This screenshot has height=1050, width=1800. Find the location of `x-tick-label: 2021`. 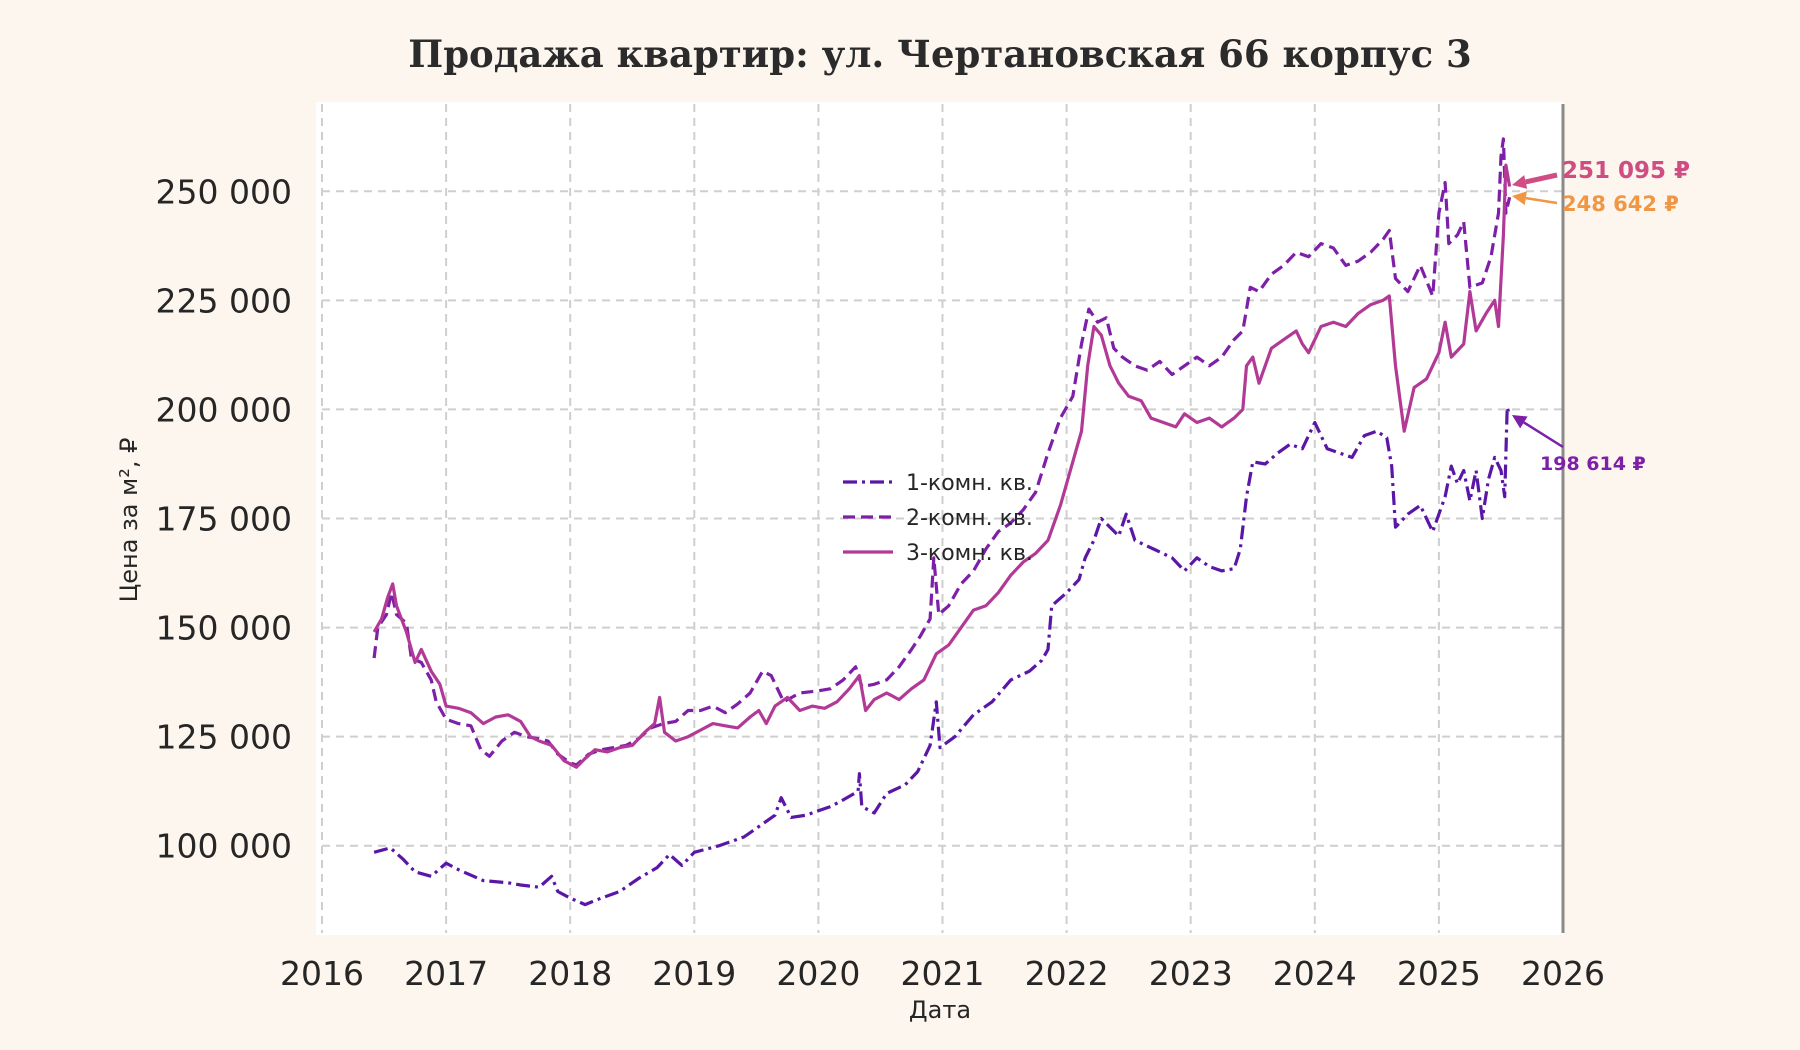

x-tick-label: 2021 is located at coordinates (943, 973).